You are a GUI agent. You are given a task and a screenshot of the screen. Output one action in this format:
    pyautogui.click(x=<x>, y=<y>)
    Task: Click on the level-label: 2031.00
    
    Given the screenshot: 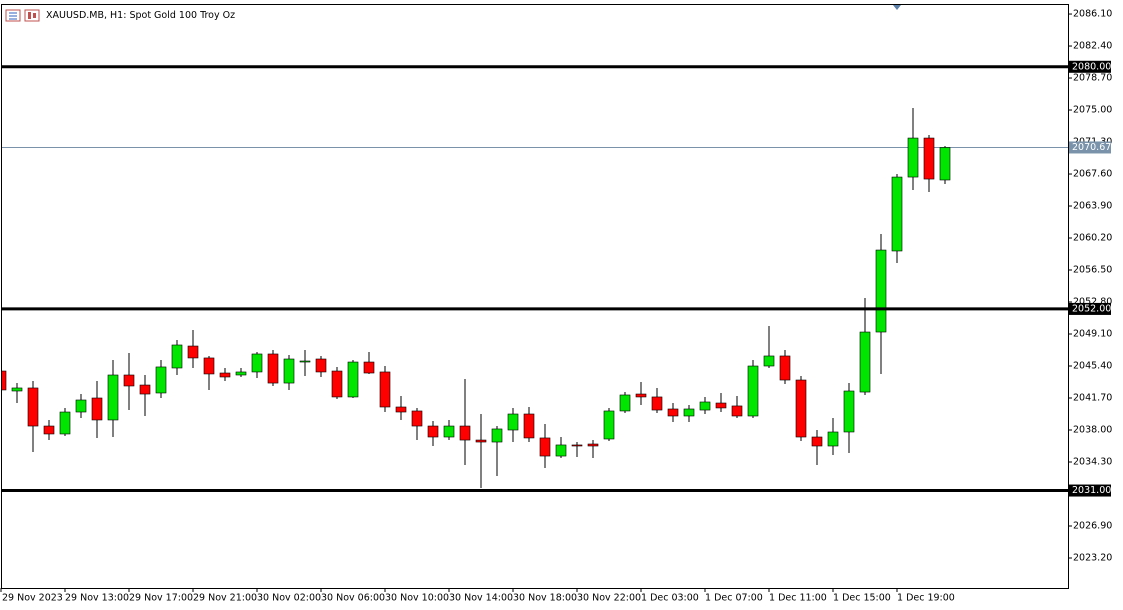 What is the action you would take?
    pyautogui.click(x=1091, y=490)
    